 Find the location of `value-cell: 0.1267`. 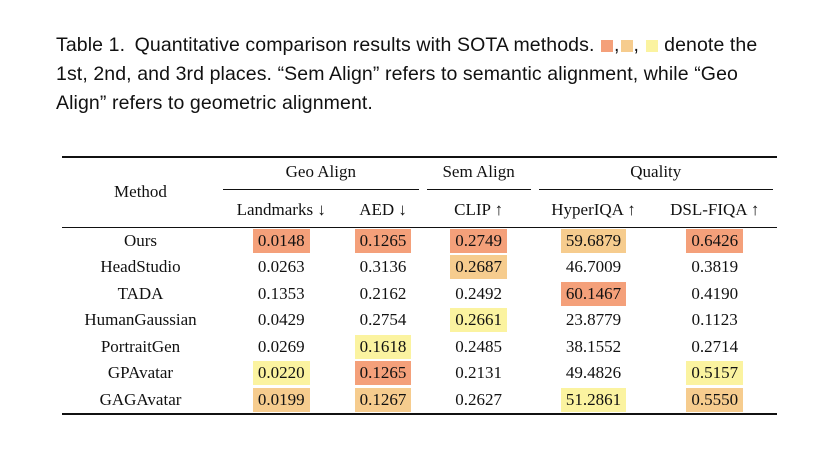

value-cell: 0.1267 is located at coordinates (382, 401).